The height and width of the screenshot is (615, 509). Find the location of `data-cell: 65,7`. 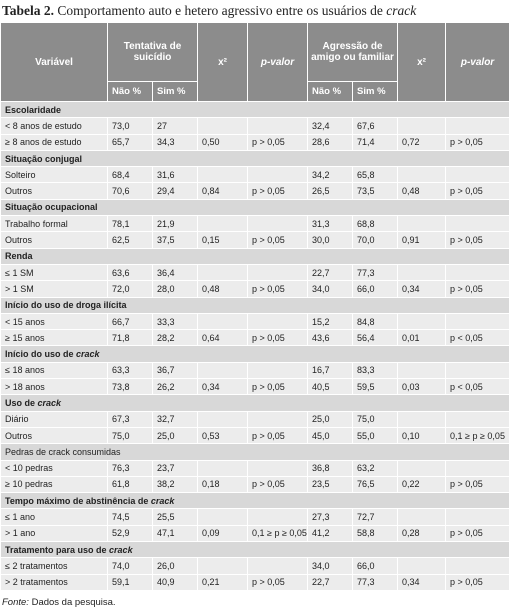

data-cell: 65,7 is located at coordinates (130, 142).